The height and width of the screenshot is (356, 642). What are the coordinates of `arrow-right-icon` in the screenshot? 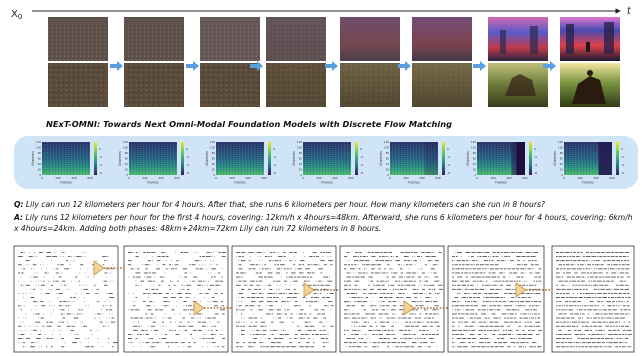 It's located at (479, 66).